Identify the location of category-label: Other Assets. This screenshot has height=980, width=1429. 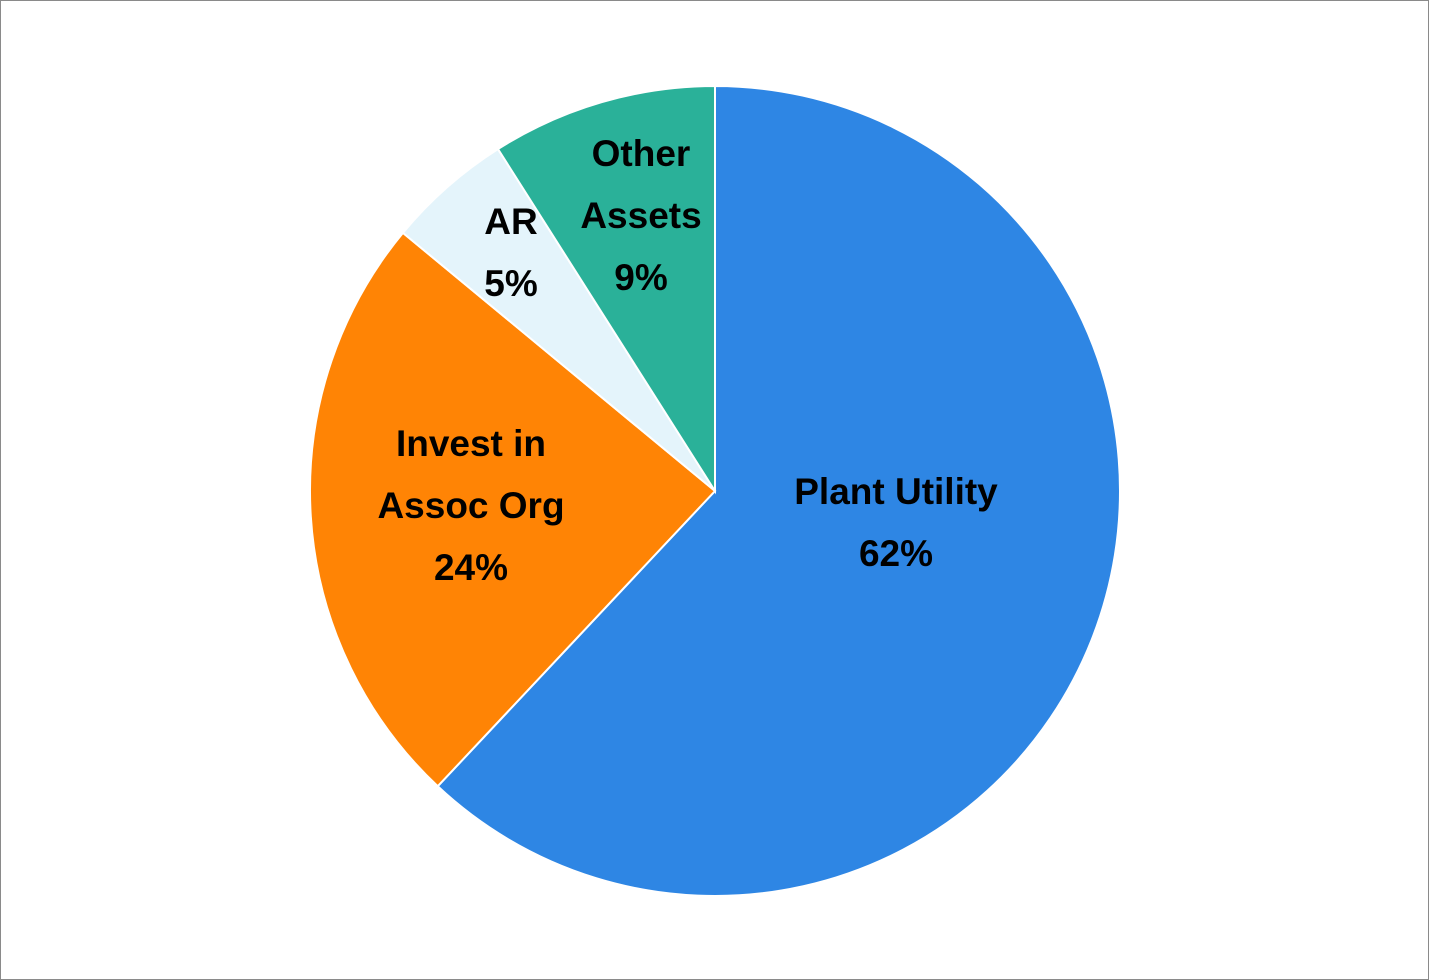
(641, 184).